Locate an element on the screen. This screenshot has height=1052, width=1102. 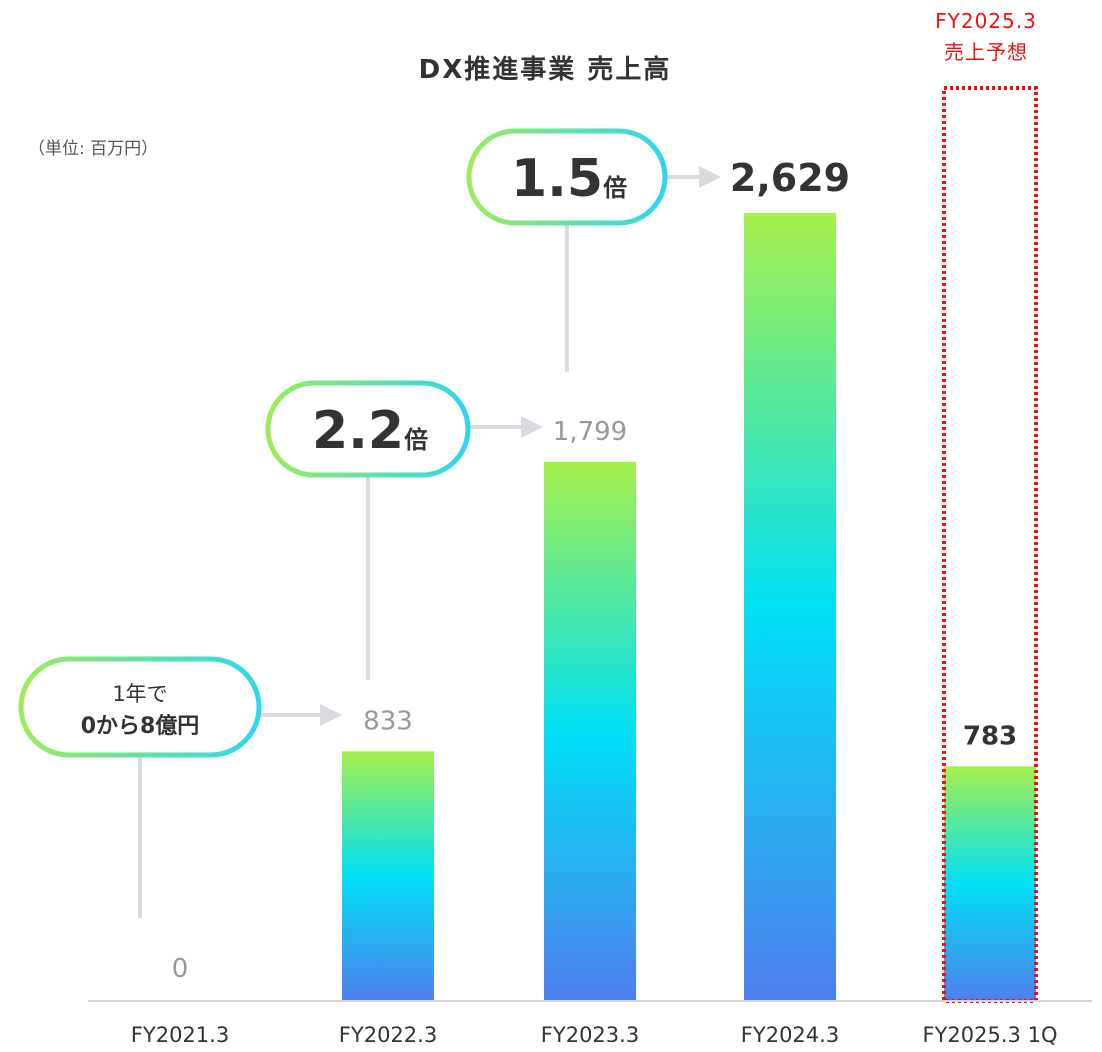
x-tick-label-FY2022.3: FY2022.3 is located at coordinates (388, 1035).